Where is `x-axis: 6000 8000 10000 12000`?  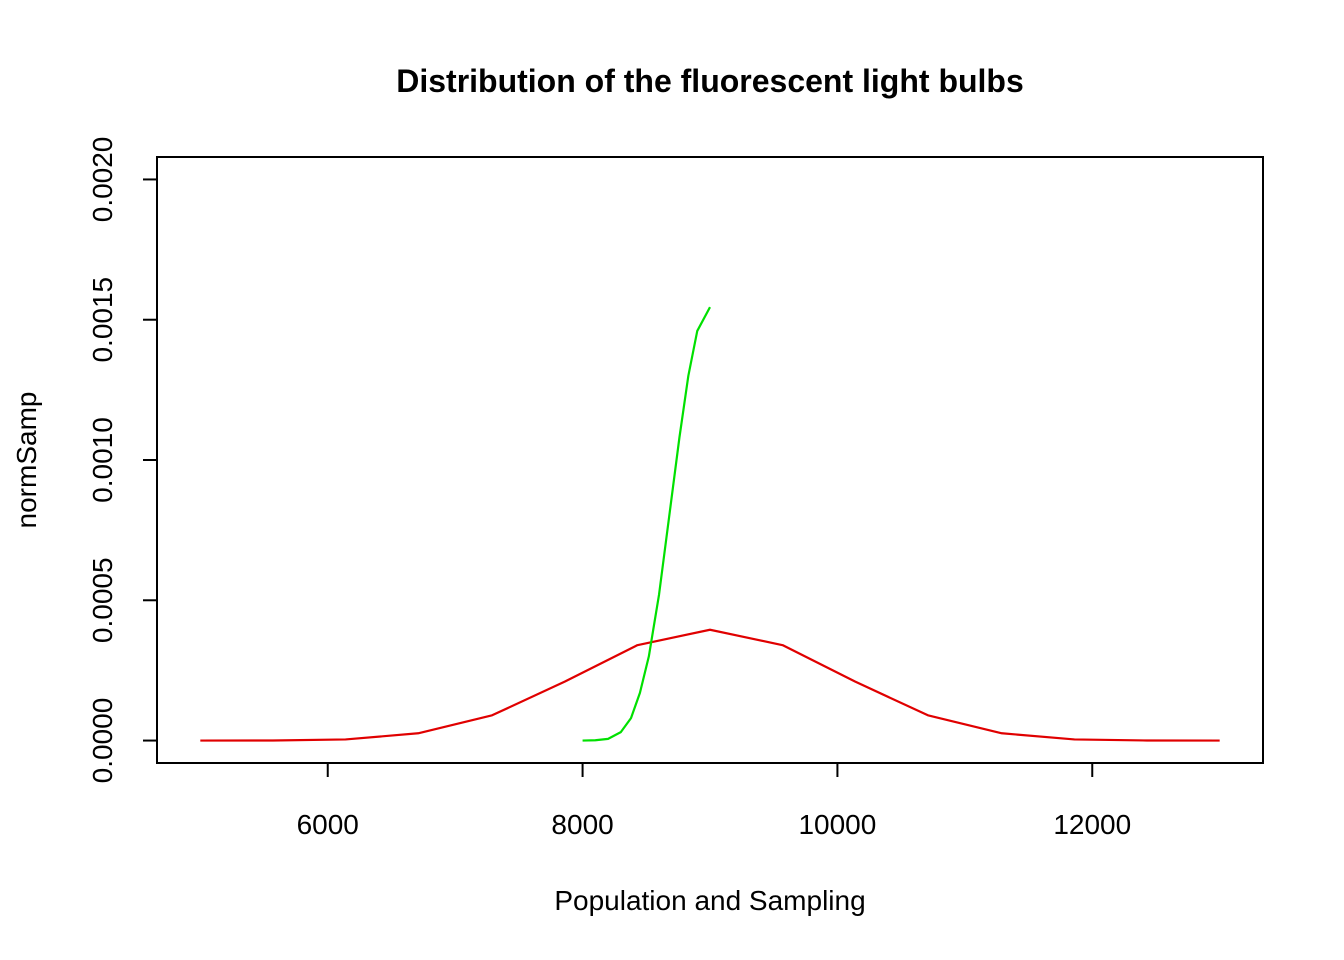 x-axis: 6000 8000 10000 12000 is located at coordinates (714, 801).